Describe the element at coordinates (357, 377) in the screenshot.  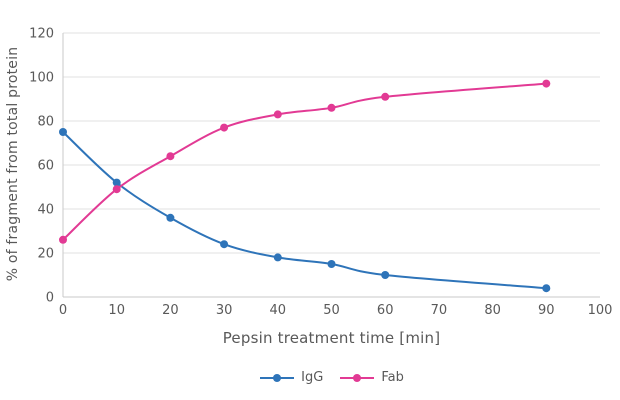
I see `fab-line-marker-icon` at that location.